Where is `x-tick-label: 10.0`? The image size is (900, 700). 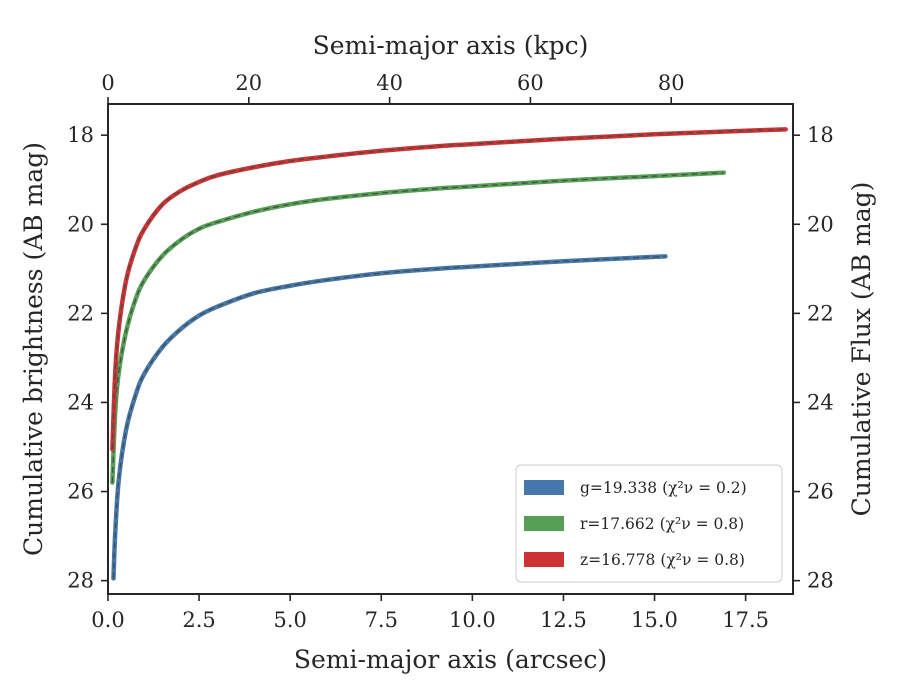 x-tick-label: 10.0 is located at coordinates (472, 620).